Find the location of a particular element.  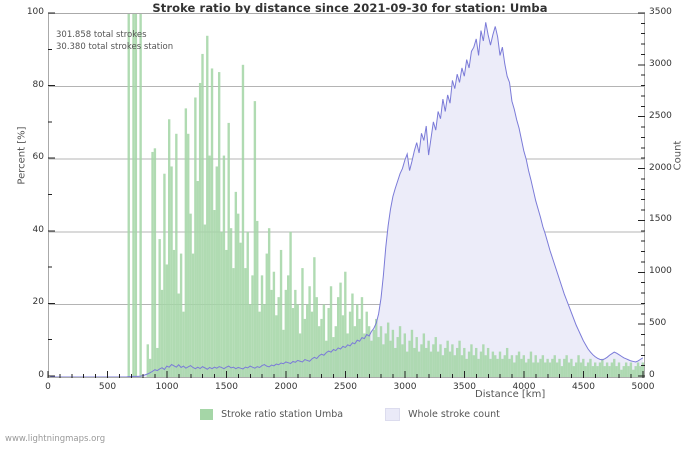

axis-tick-label: 100 is located at coordinates (35, 12).